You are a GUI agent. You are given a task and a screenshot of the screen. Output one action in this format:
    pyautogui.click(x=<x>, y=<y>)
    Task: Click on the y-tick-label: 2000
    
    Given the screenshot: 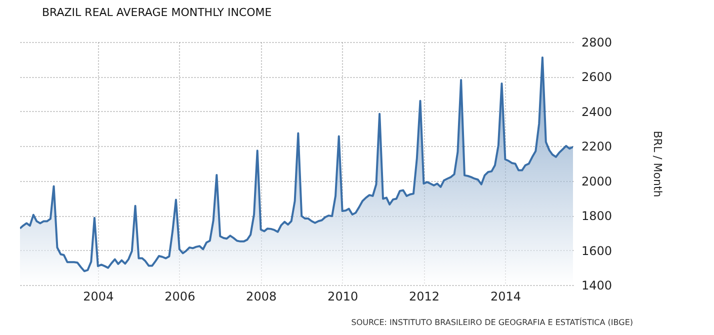 What is the action you would take?
    pyautogui.click(x=597, y=181)
    